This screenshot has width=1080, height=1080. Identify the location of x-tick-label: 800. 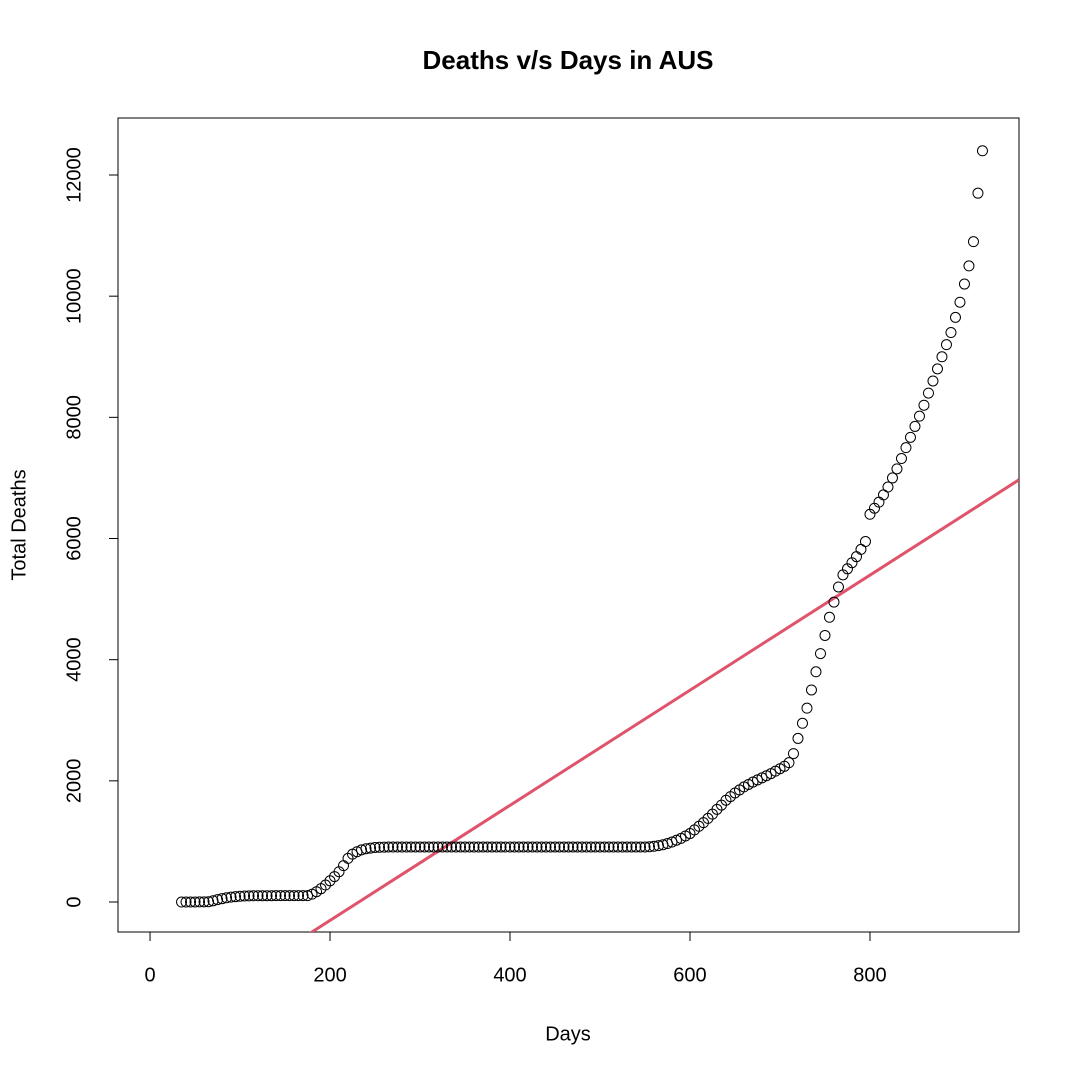
(869, 975).